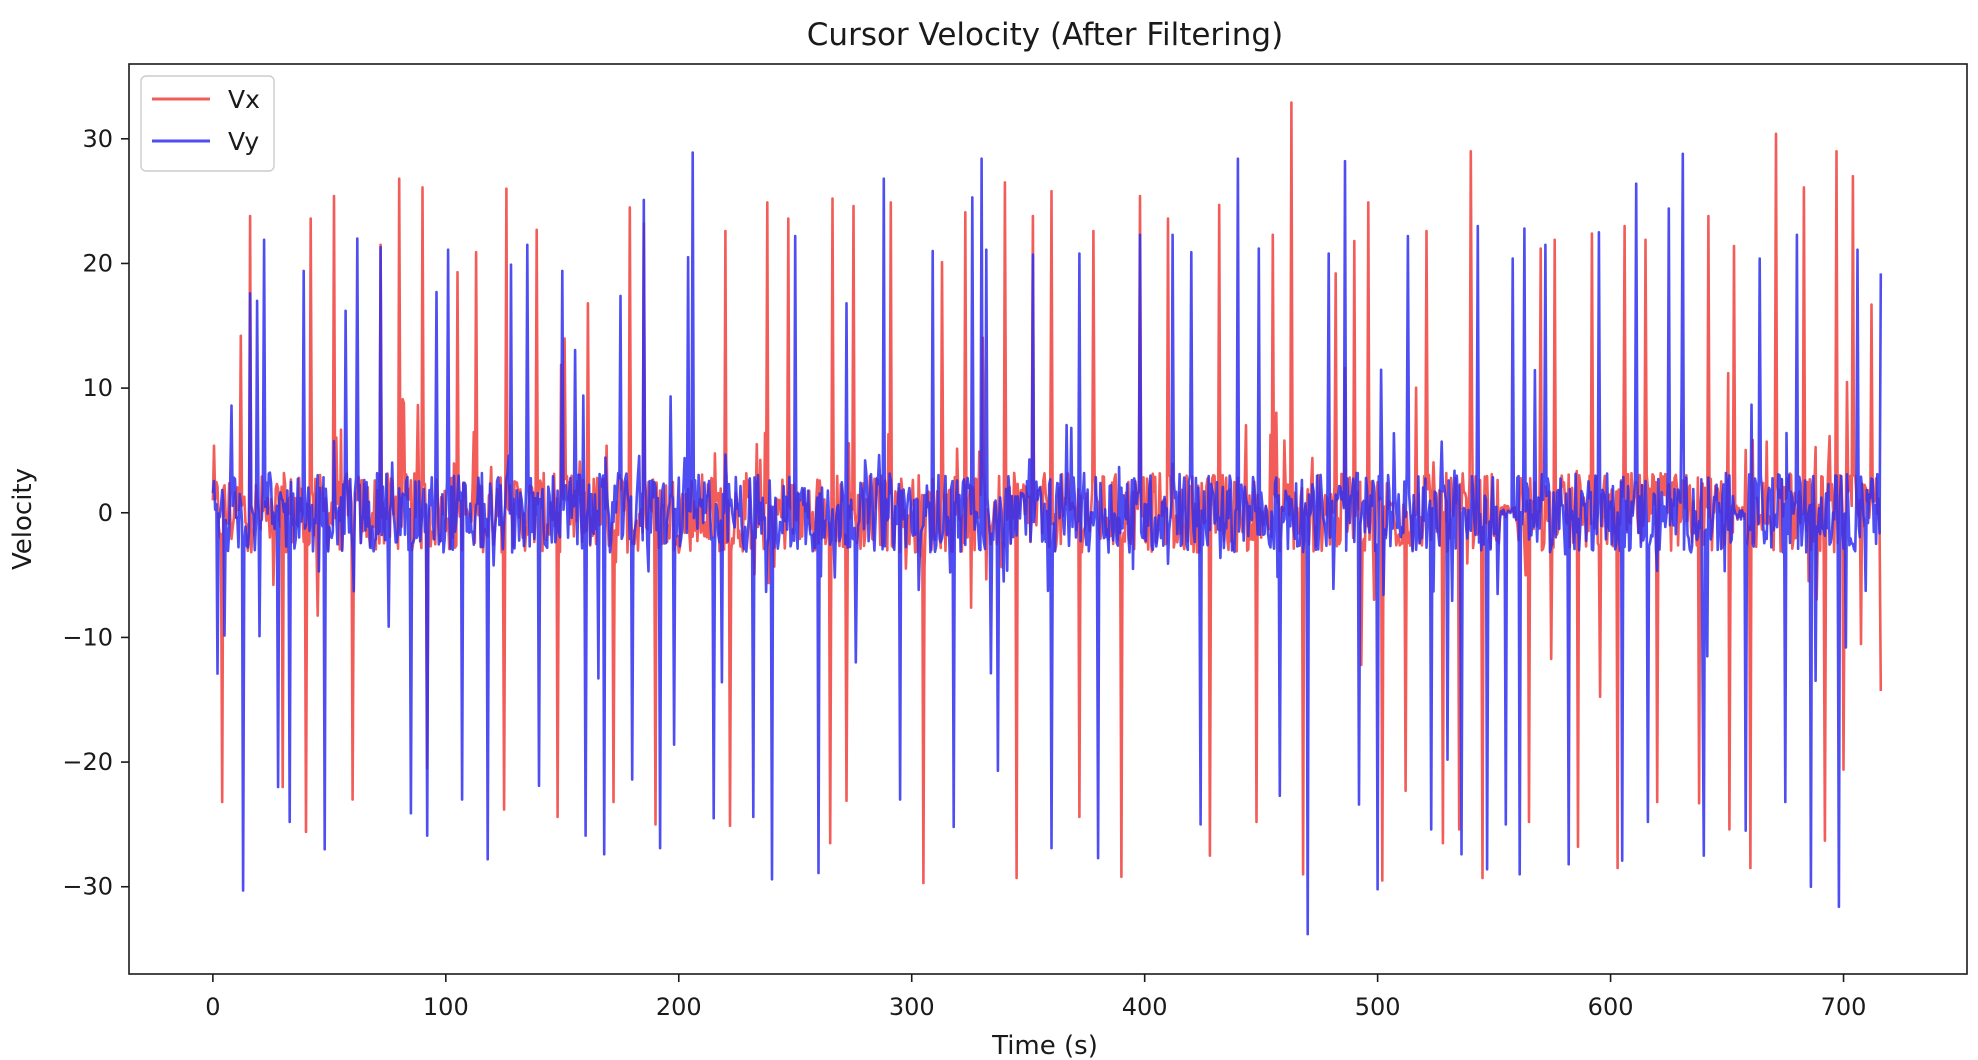 The height and width of the screenshot is (1060, 1978). I want to click on x-axis: 0 100 200 300 400 500 600 700, so click(1035, 997).